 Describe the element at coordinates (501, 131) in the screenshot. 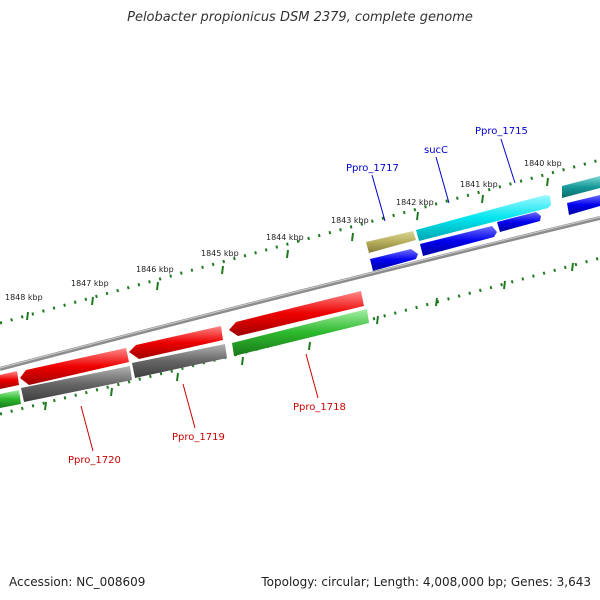

I see `label-ppro-1715: Ppro_1715` at that location.